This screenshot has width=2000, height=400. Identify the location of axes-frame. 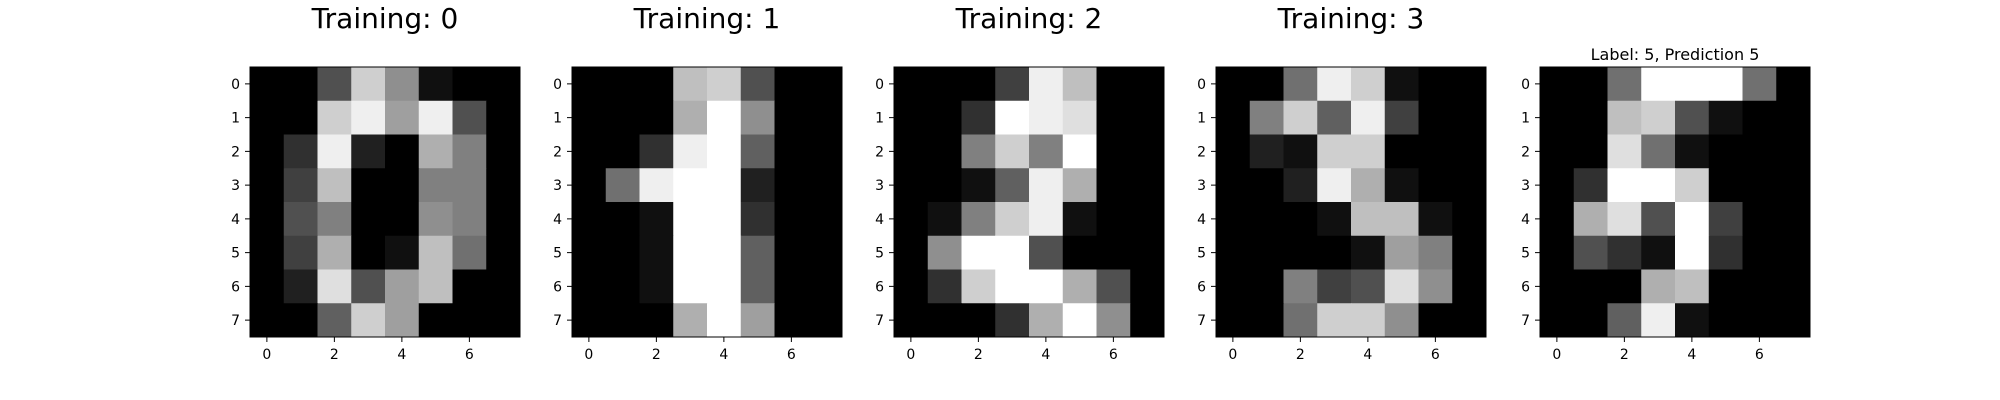
(1675, 202).